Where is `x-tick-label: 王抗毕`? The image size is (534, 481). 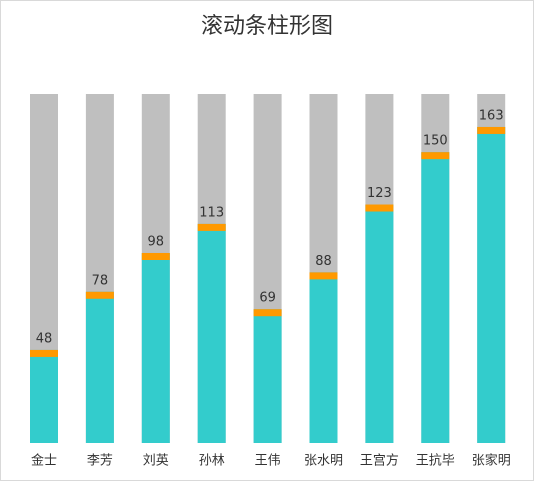
x-tick-label: 王抗毕 is located at coordinates (435, 461).